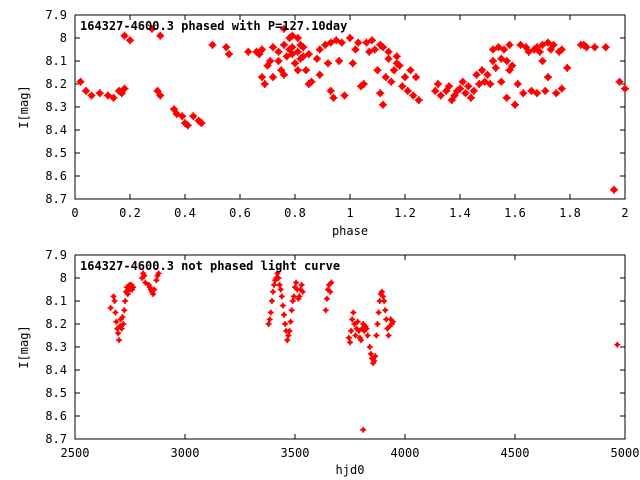 The image size is (640, 480). Describe the element at coordinates (515, 213) in the screenshot. I see `phased-x-tick-label: 1.6` at that location.